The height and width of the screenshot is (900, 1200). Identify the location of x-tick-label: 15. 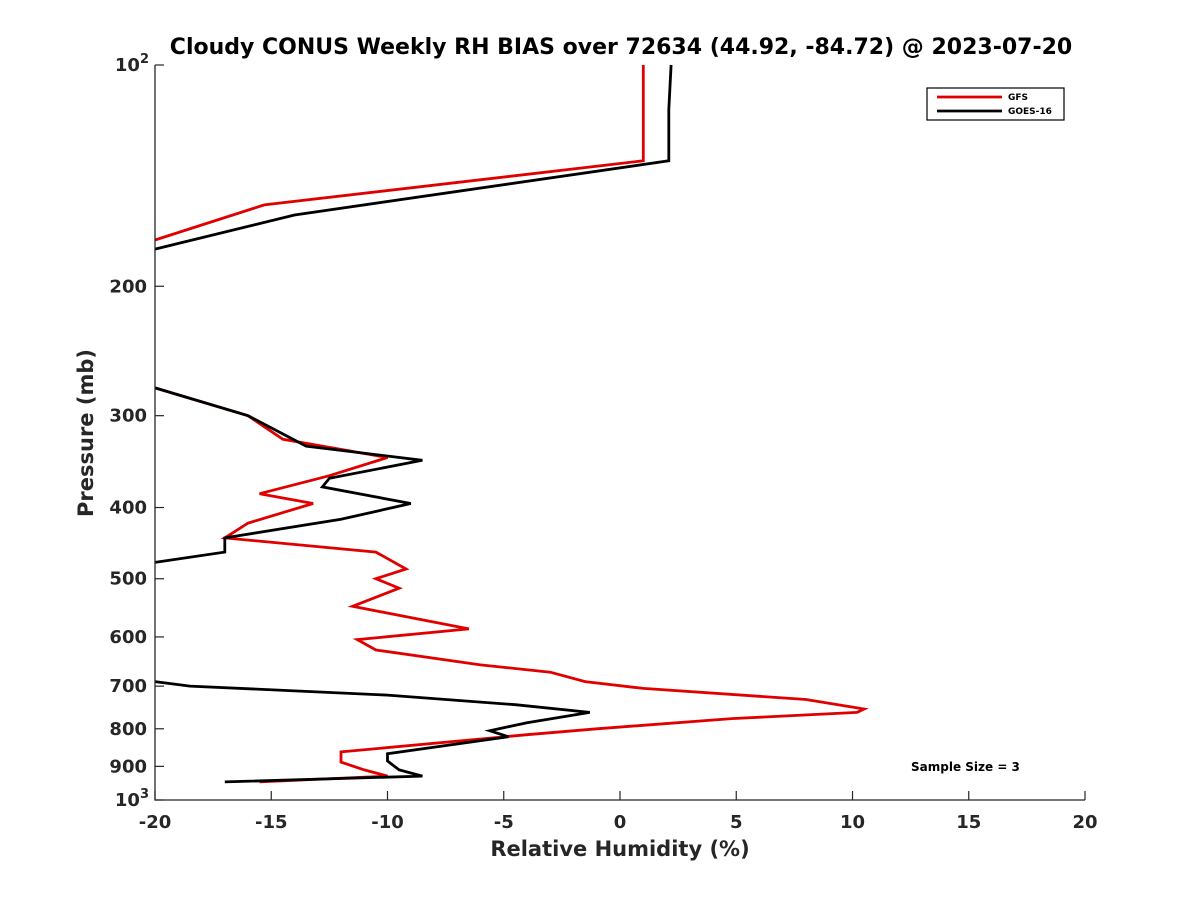
(968, 822).